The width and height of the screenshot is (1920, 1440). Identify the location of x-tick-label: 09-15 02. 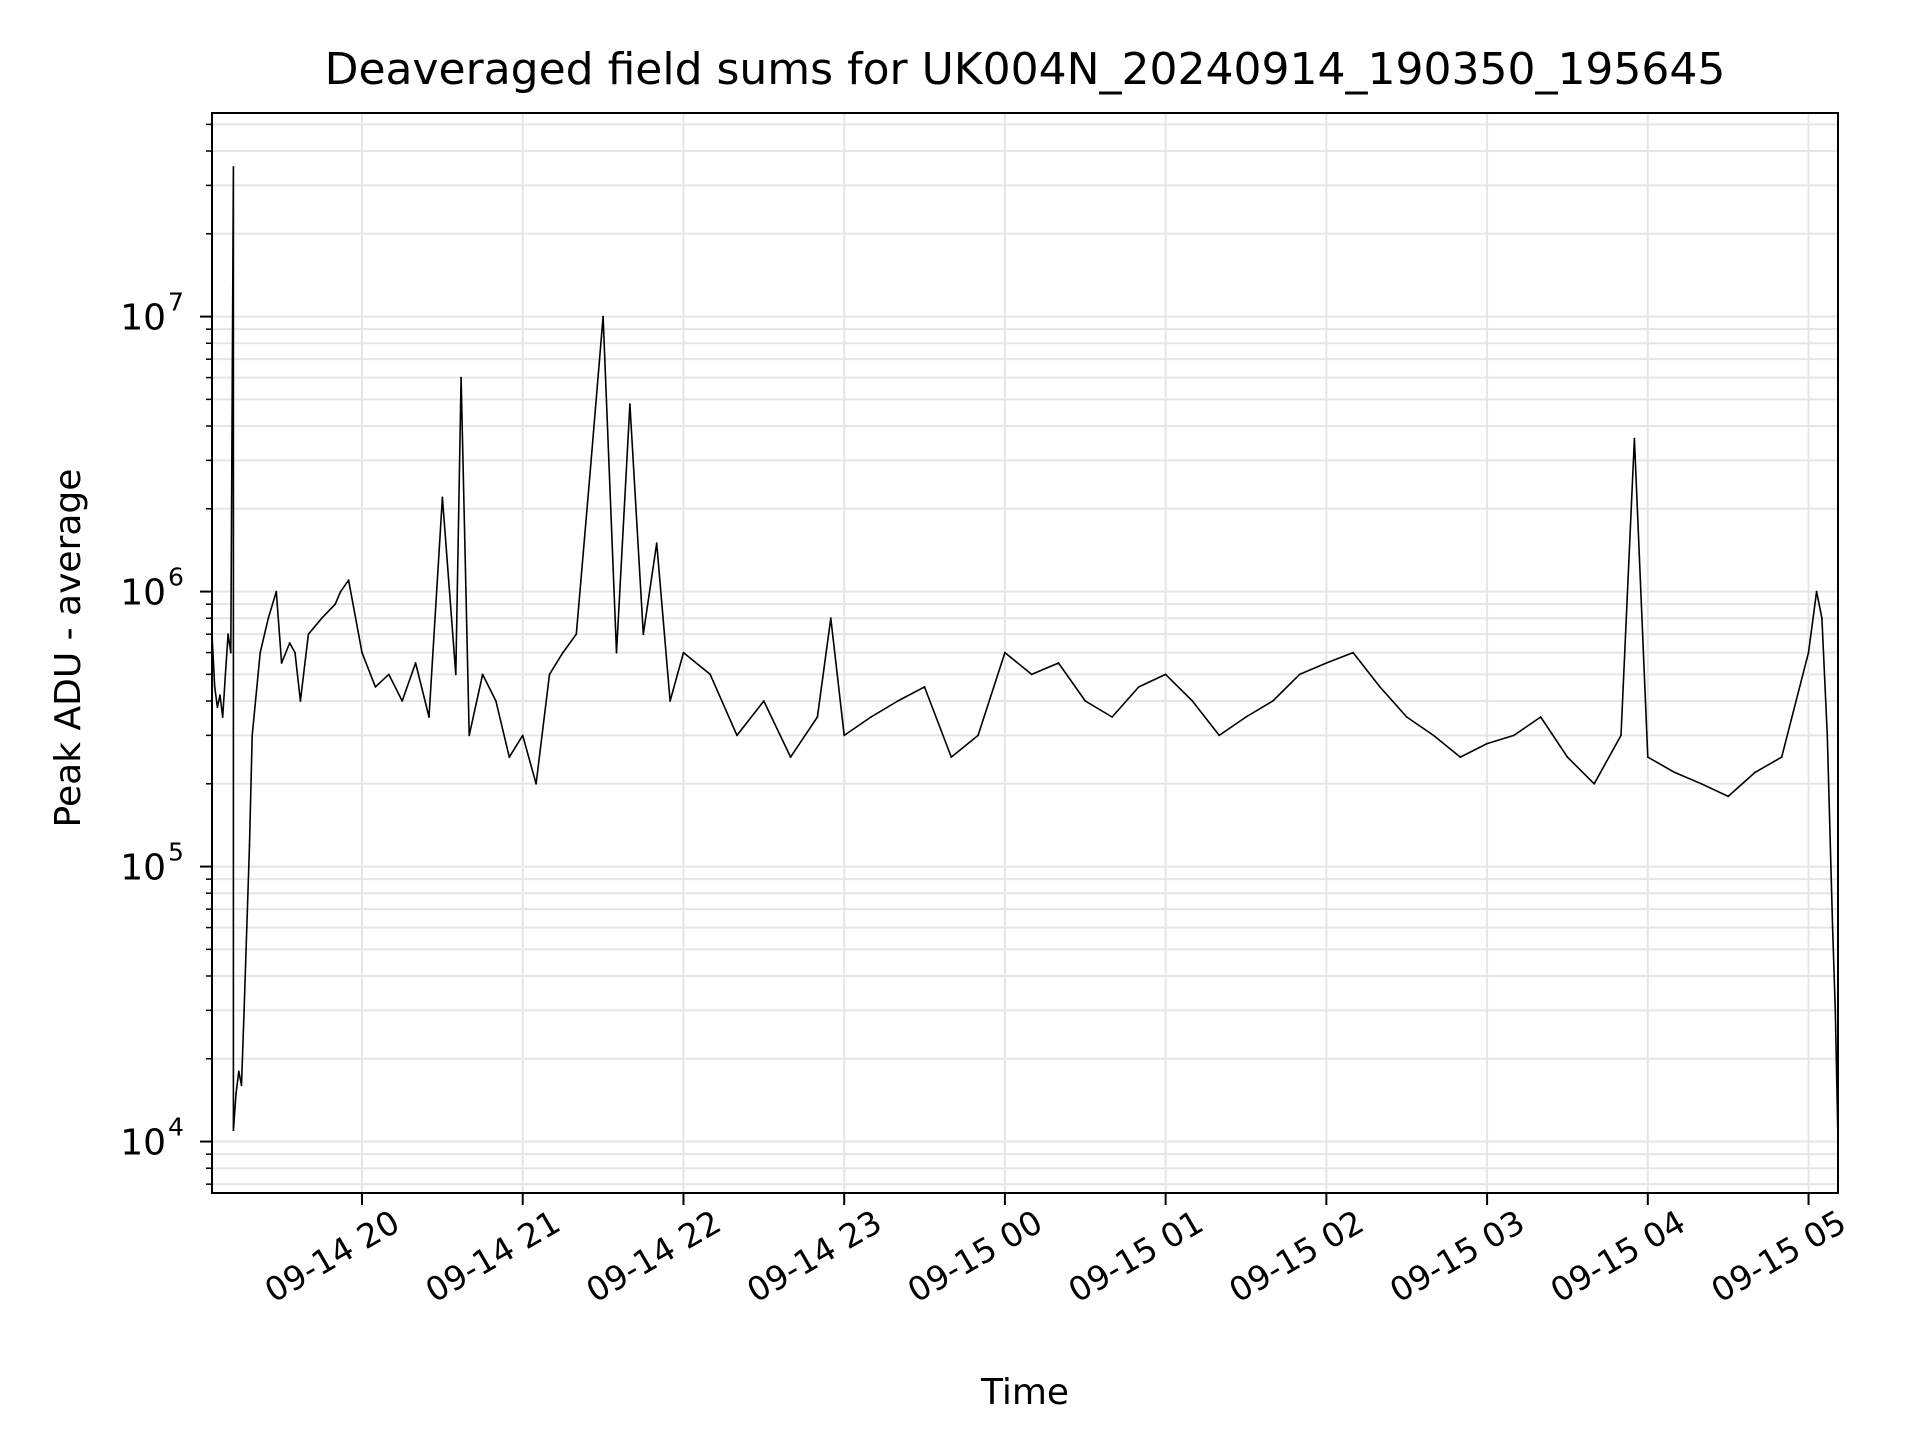
(1296, 1256).